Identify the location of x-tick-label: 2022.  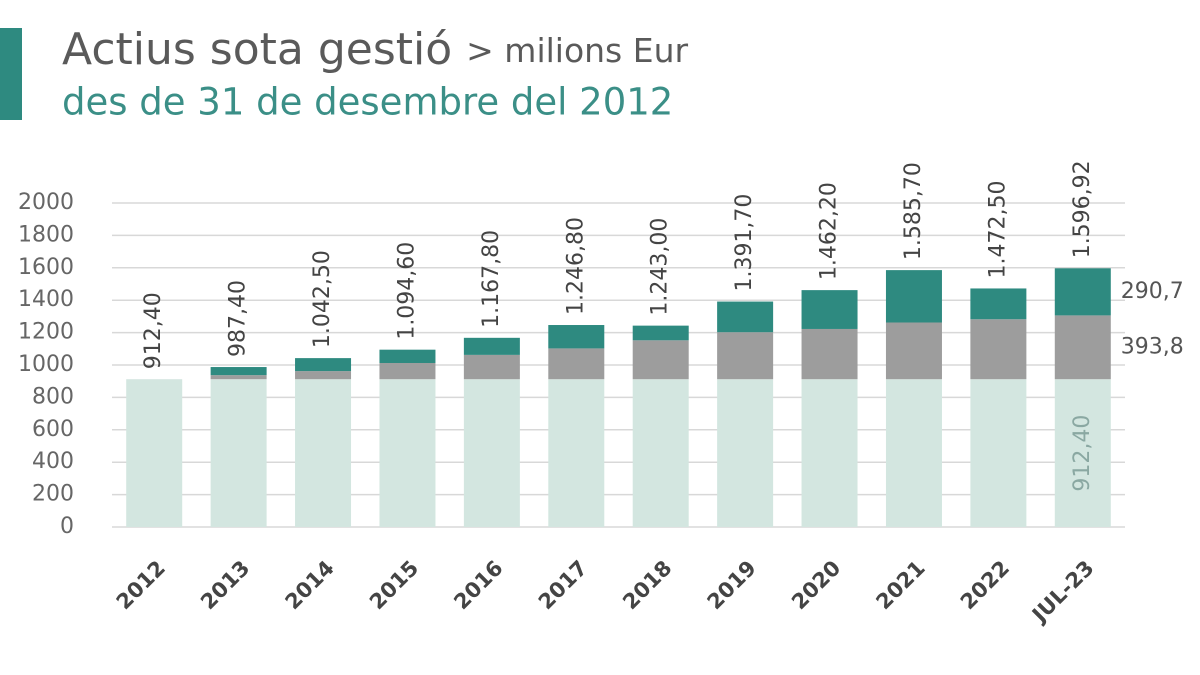
(985, 585).